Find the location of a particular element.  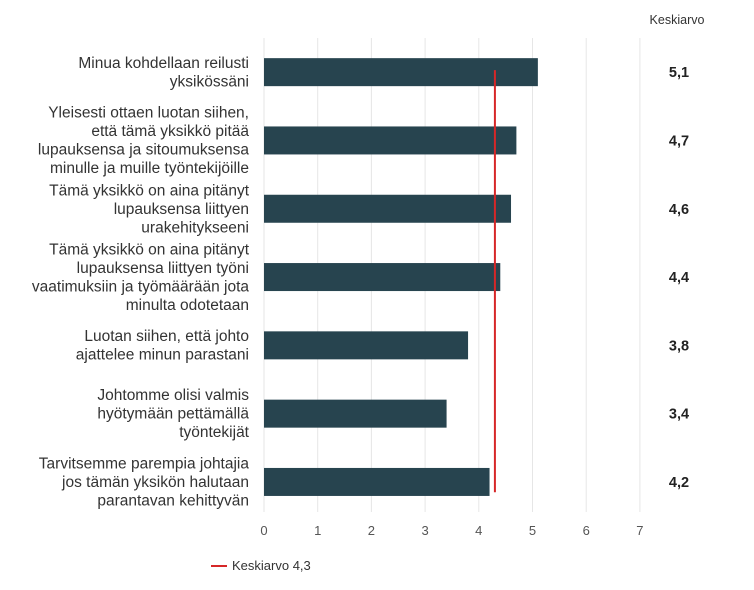

x-tick-label: 7 is located at coordinates (639, 530).